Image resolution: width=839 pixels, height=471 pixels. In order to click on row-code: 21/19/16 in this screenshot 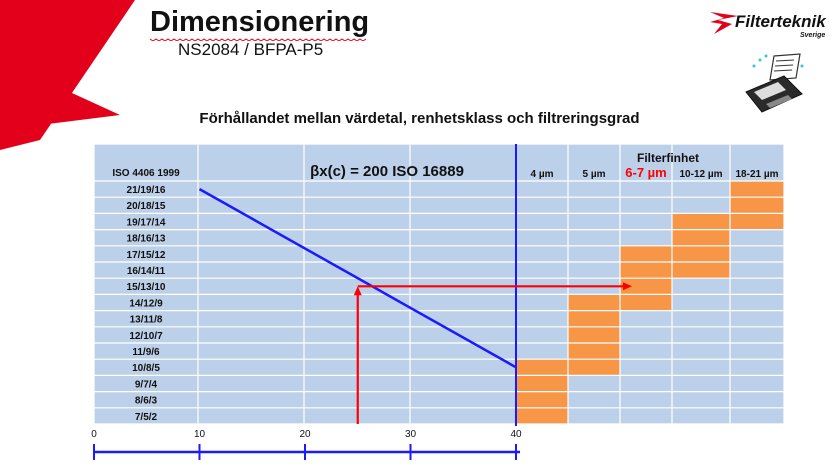, I will do `click(146, 190)`.